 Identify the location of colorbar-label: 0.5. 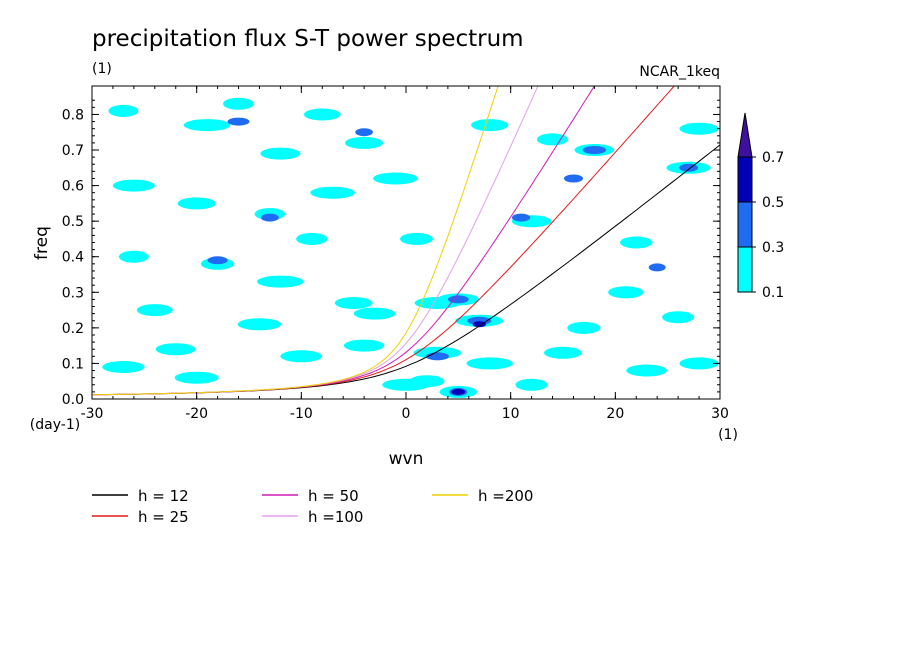
(773, 203).